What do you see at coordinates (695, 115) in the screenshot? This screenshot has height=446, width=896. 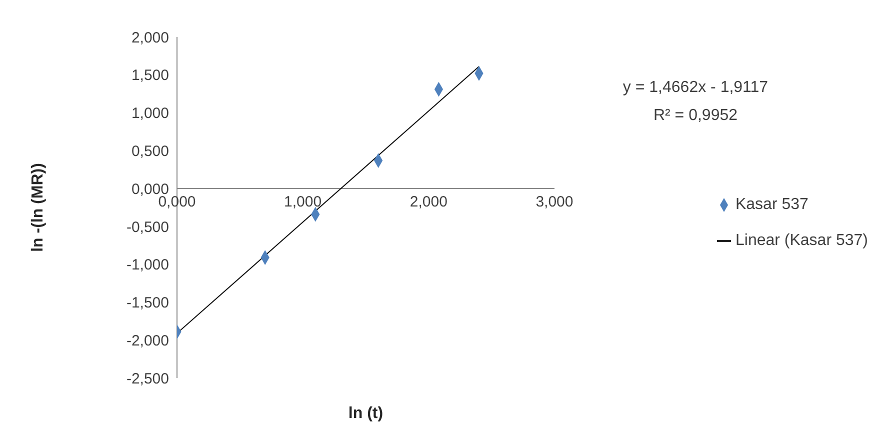 I see `text: R² = 0,9952` at bounding box center [695, 115].